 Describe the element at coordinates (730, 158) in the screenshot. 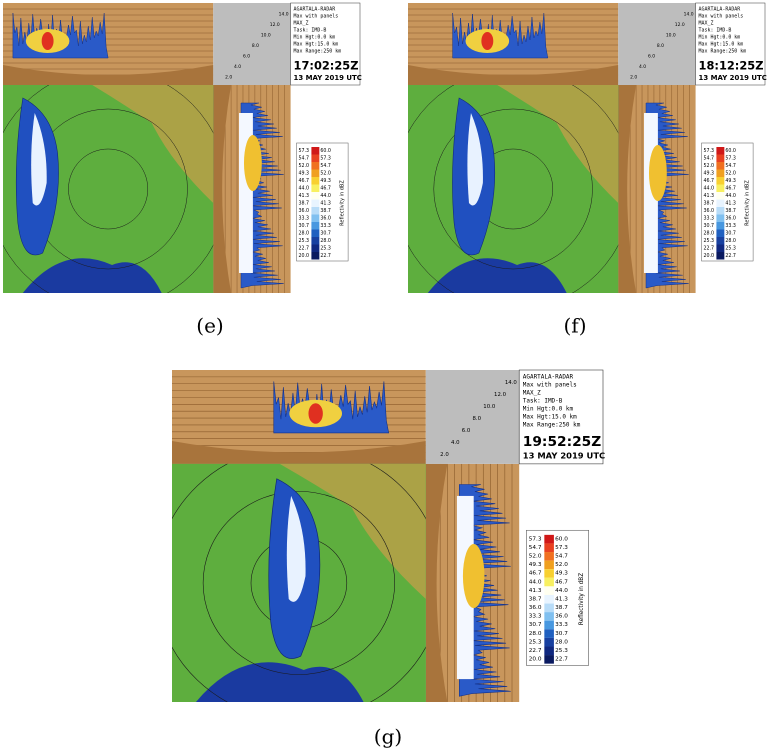

I see `legend-high: 57.3` at that location.